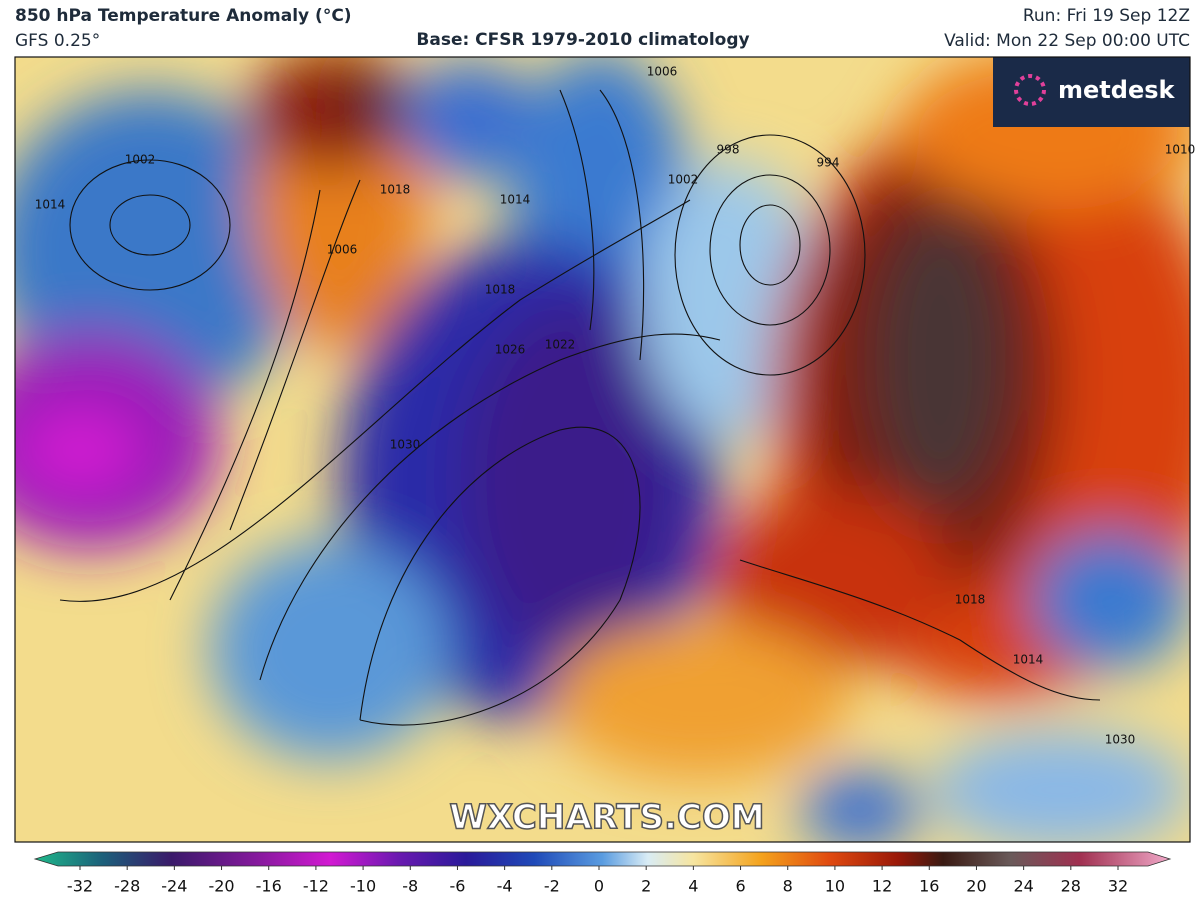 This screenshot has height=913, width=1201. I want to click on colorbar-tick-label: -4, so click(505, 886).